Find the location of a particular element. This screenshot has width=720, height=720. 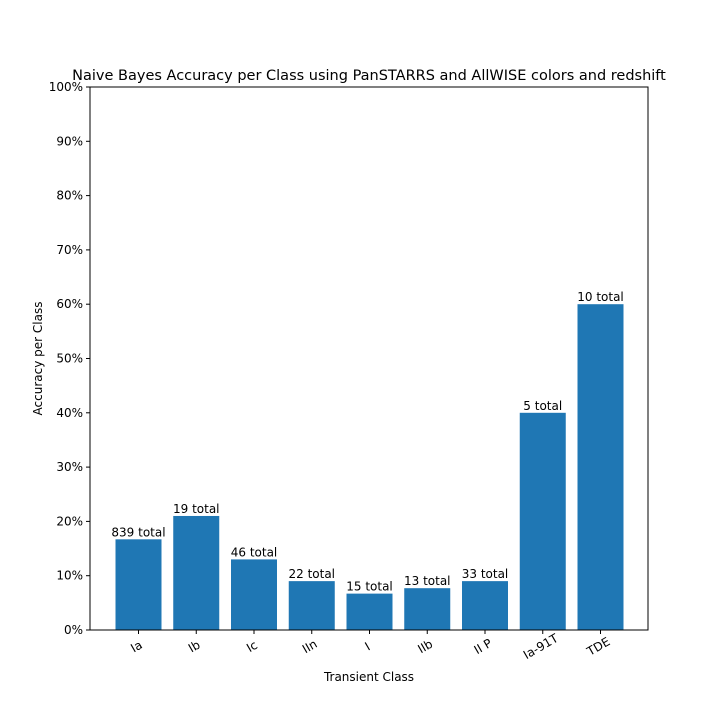

bar-value-label: 15 total is located at coordinates (369, 587).